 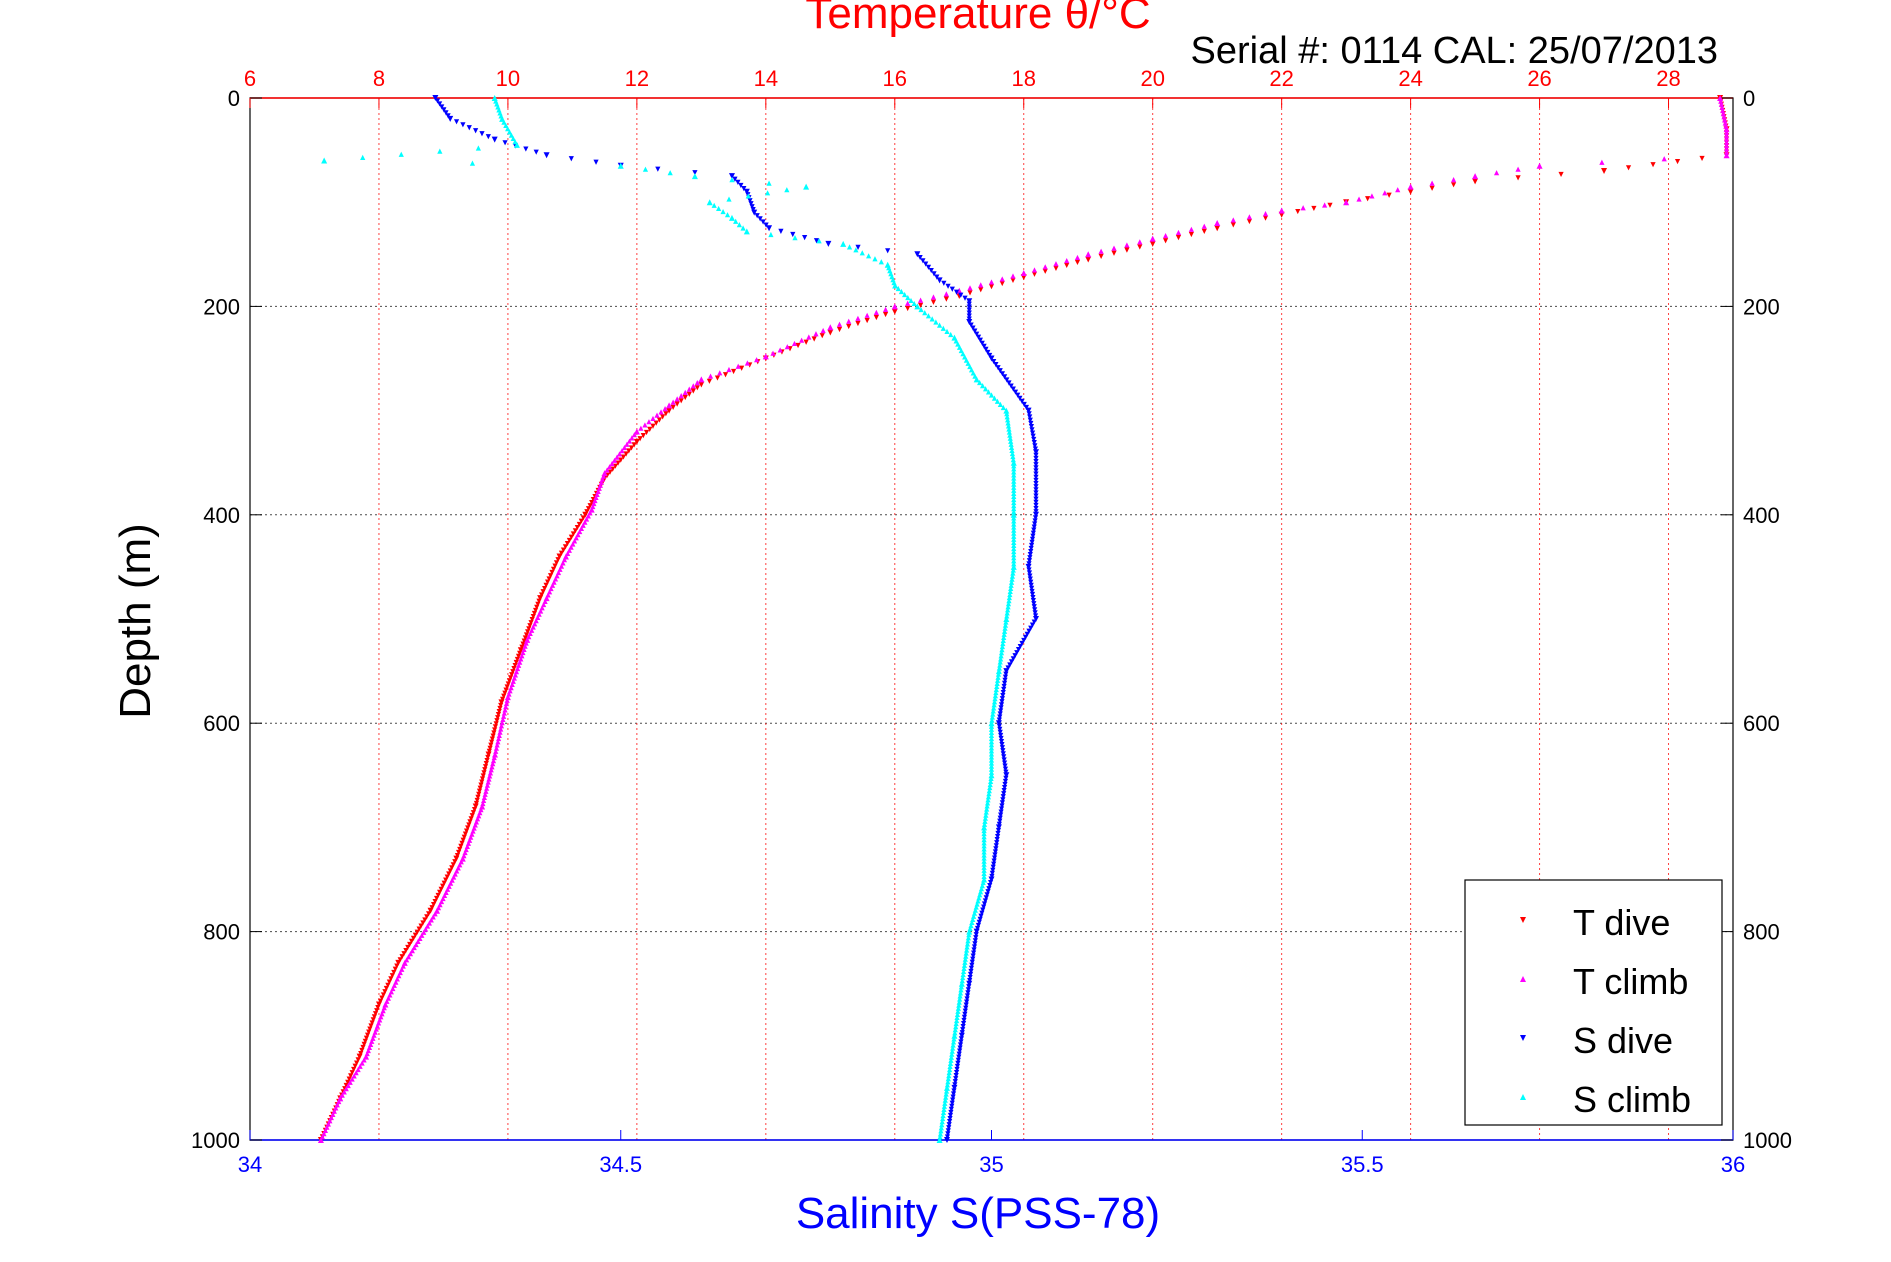 What do you see at coordinates (977, 19) in the screenshot?
I see `chart-title: Temperature θ/°C` at bounding box center [977, 19].